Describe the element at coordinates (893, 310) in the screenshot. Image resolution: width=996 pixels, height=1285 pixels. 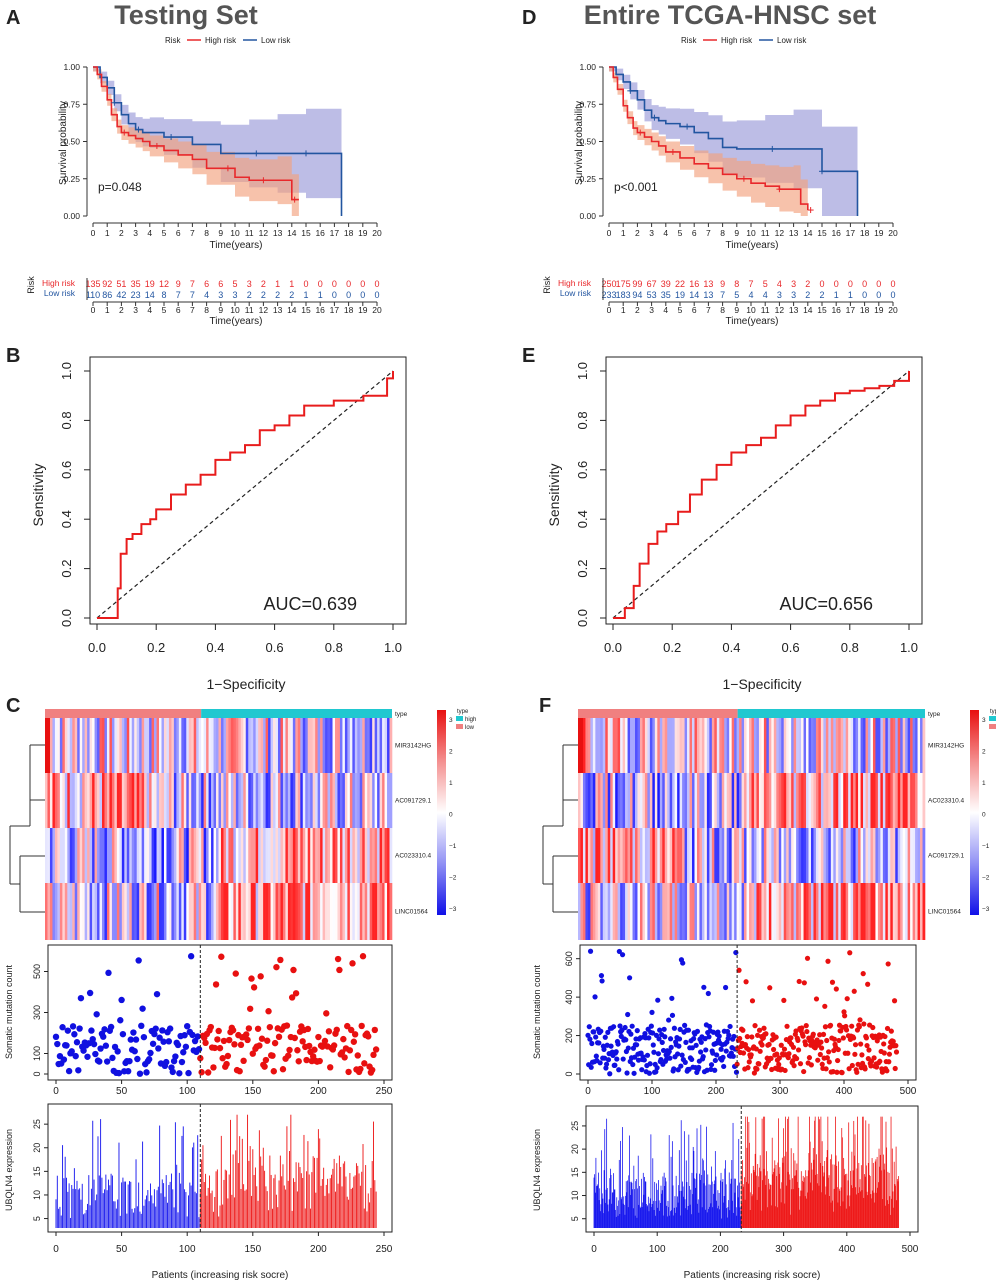
I see `risk-x-tick-label: 20` at that location.